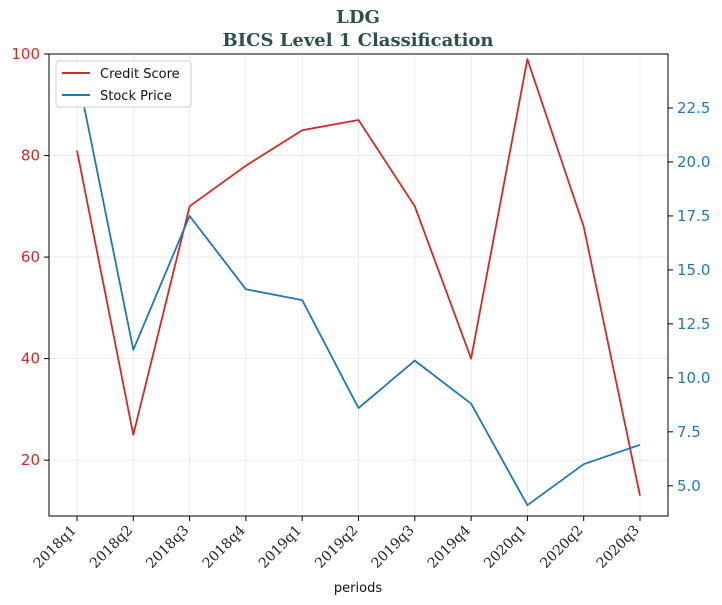 This screenshot has width=722, height=605. I want to click on x-tick-label: 2018q3, so click(167, 547).